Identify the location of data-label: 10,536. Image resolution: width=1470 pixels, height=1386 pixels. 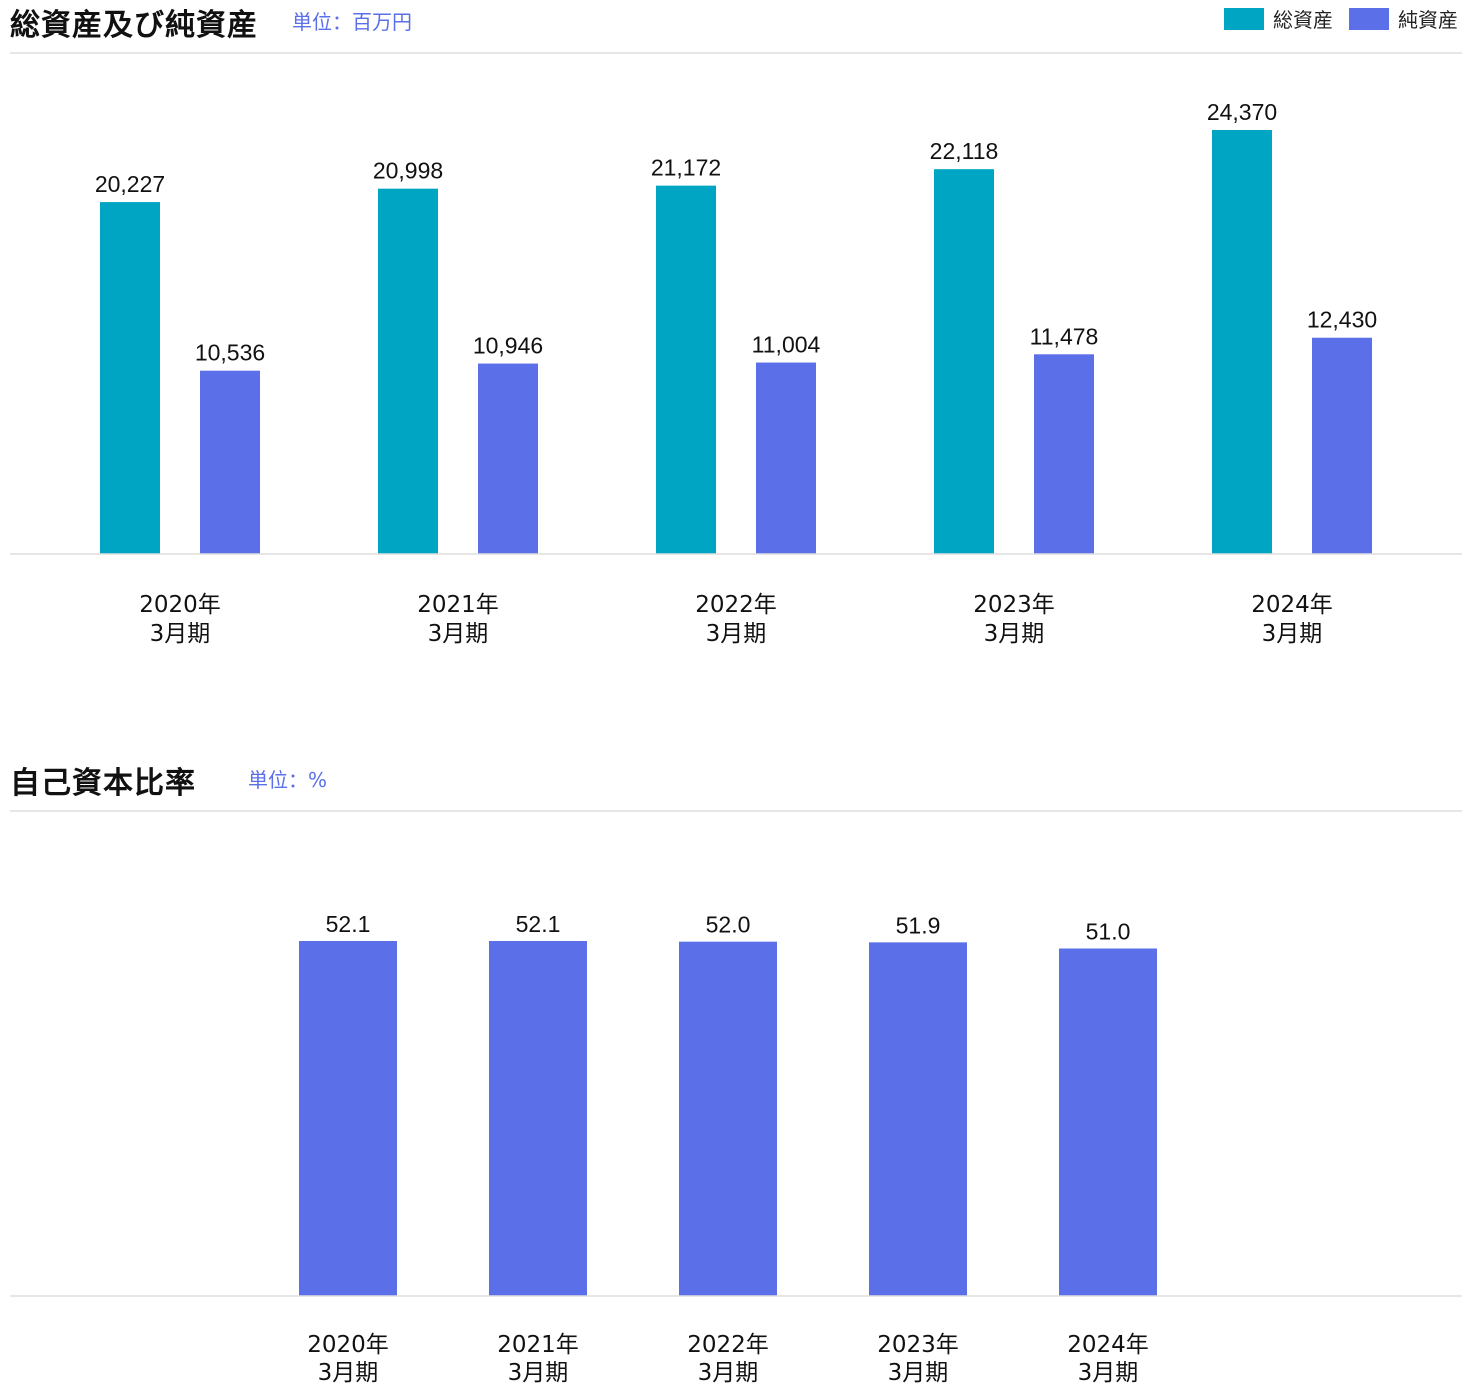
(230, 353).